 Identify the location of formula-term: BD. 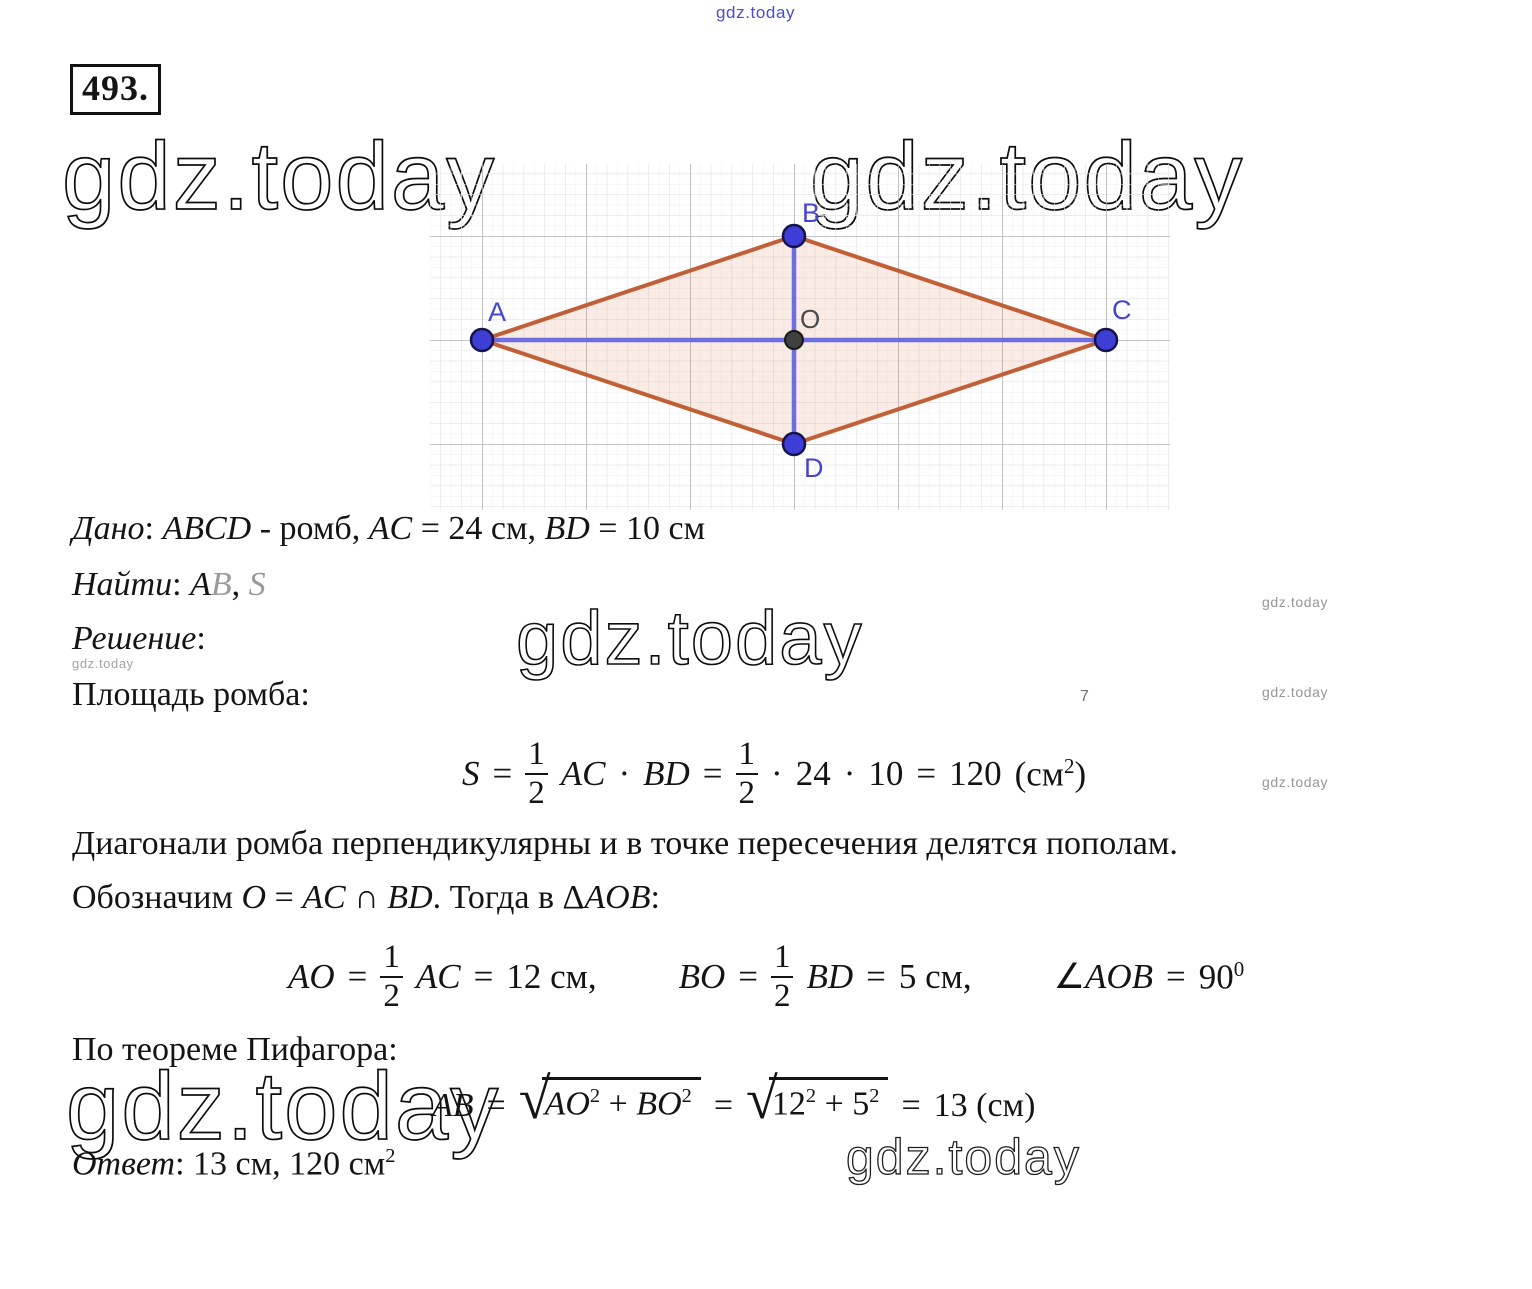
(666, 773).